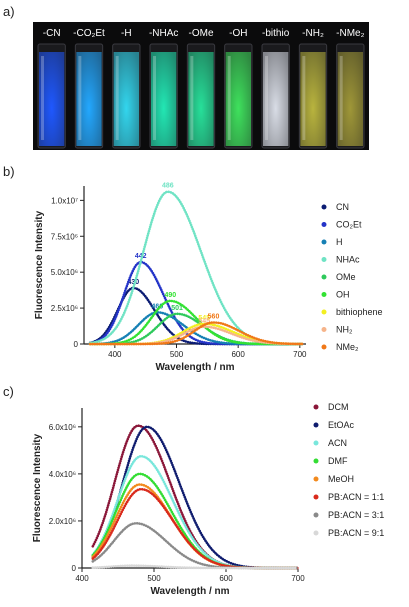 The height and width of the screenshot is (607, 409). What do you see at coordinates (62, 427) in the screenshot?
I see `y-tick-label: 6.0x10⁶` at bounding box center [62, 427].